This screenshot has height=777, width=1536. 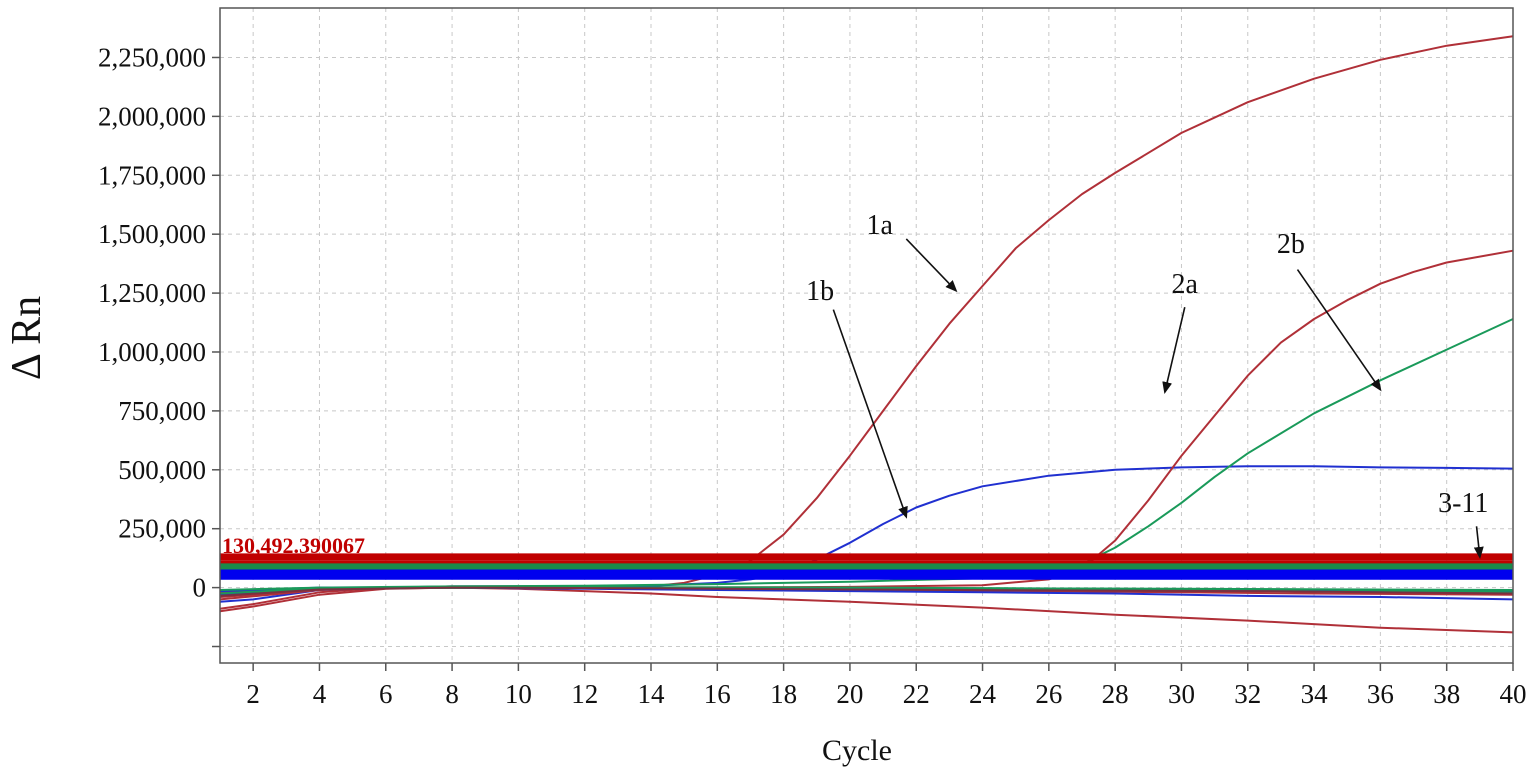 I want to click on x-tick-label: 18, so click(x=783, y=694).